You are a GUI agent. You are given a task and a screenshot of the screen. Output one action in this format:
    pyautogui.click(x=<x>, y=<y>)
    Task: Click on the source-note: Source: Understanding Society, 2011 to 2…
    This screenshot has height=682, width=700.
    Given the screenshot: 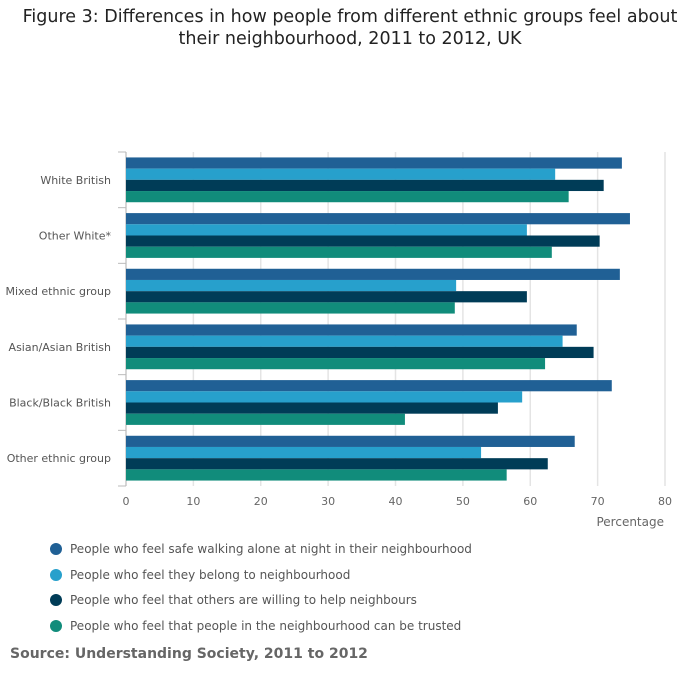 What is the action you would take?
    pyautogui.click(x=189, y=654)
    